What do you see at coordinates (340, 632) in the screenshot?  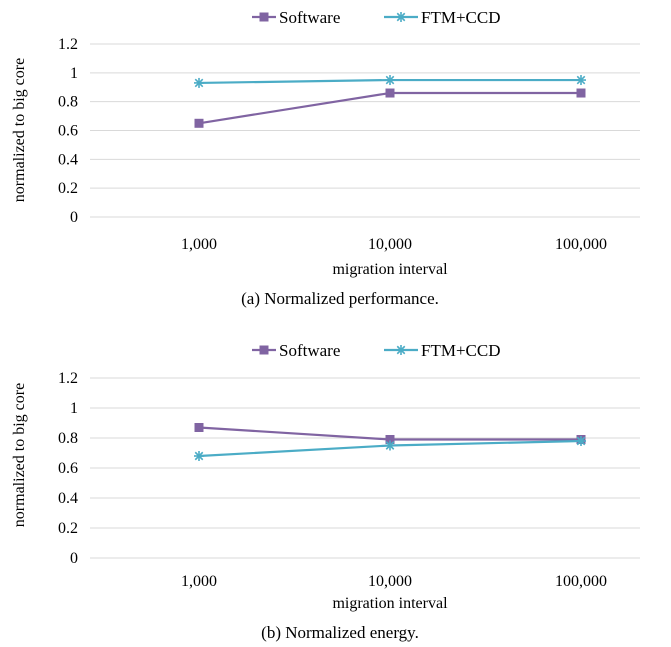 I see `figure-caption: (b) Normalized energy.` at bounding box center [340, 632].